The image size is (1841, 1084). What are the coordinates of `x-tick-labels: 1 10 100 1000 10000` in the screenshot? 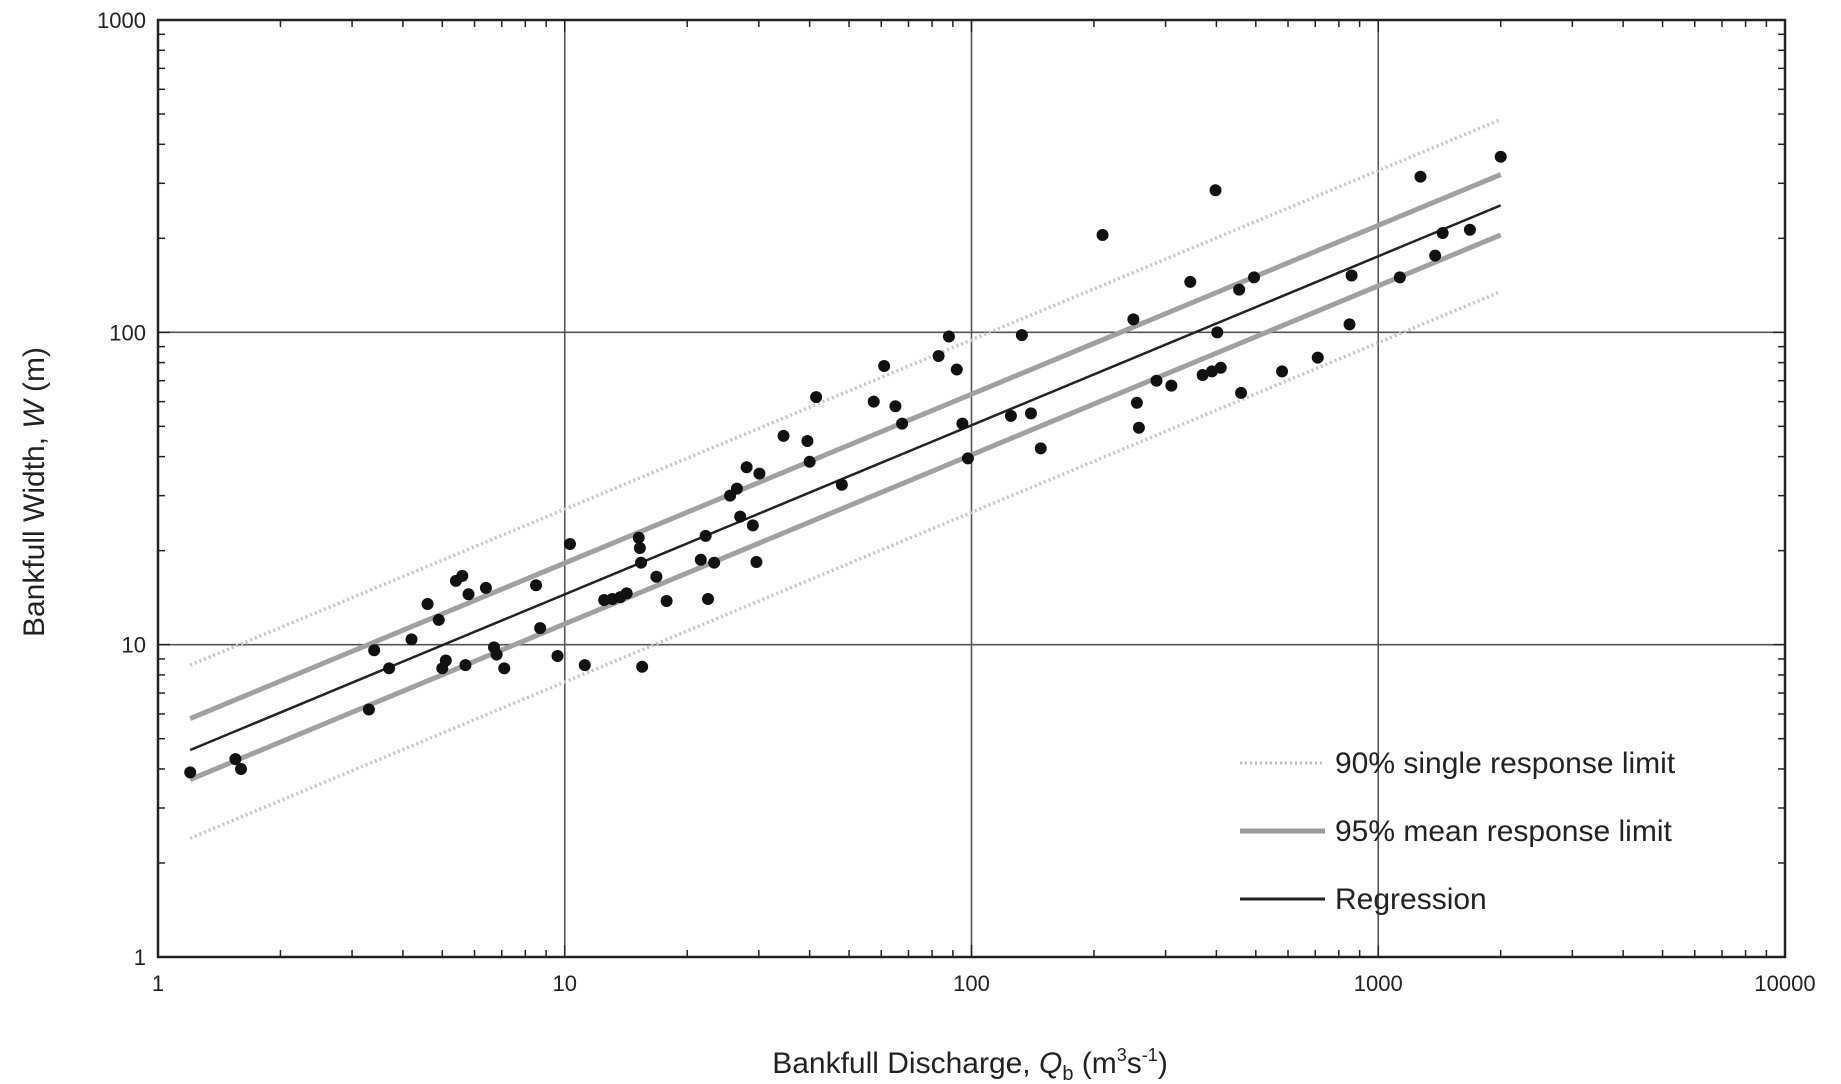 It's located at (984, 983).